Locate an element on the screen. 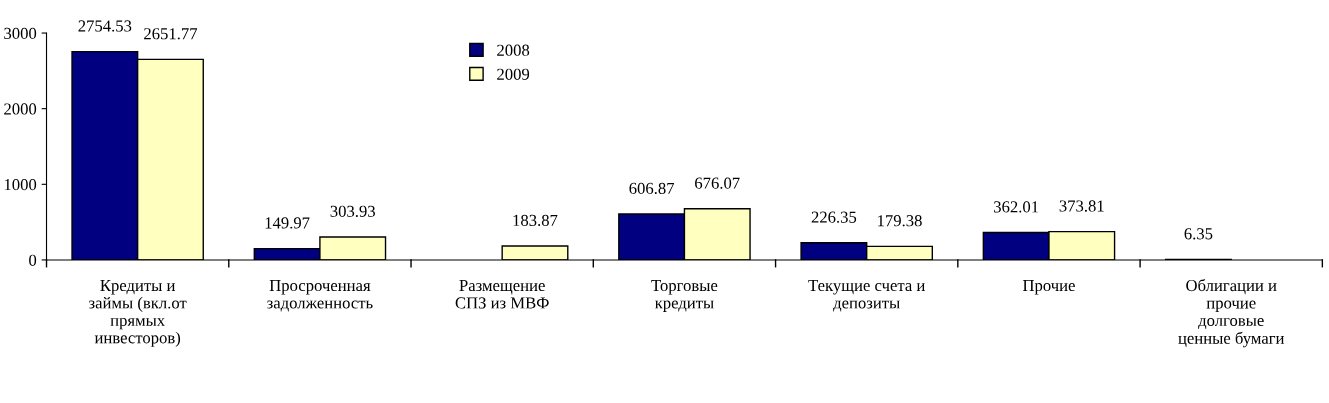 Image resolution: width=1329 pixels, height=403 pixels. legend-label: 2008 is located at coordinates (513, 50).